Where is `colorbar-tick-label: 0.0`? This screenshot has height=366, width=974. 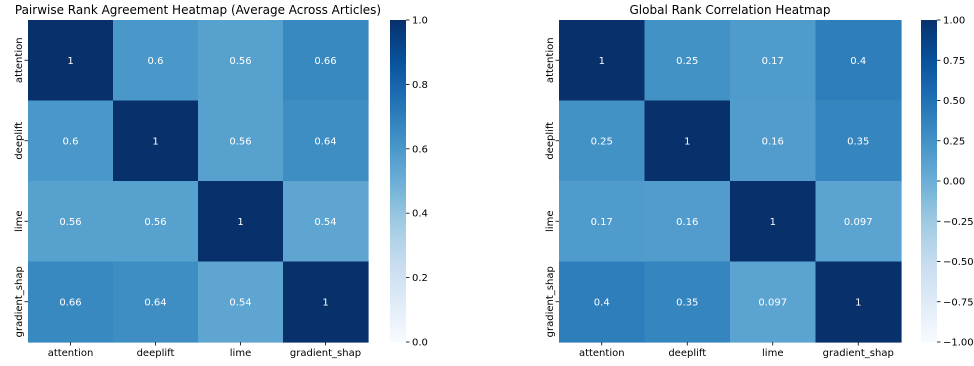 colorbar-tick-label: 0.0 is located at coordinates (420, 343).